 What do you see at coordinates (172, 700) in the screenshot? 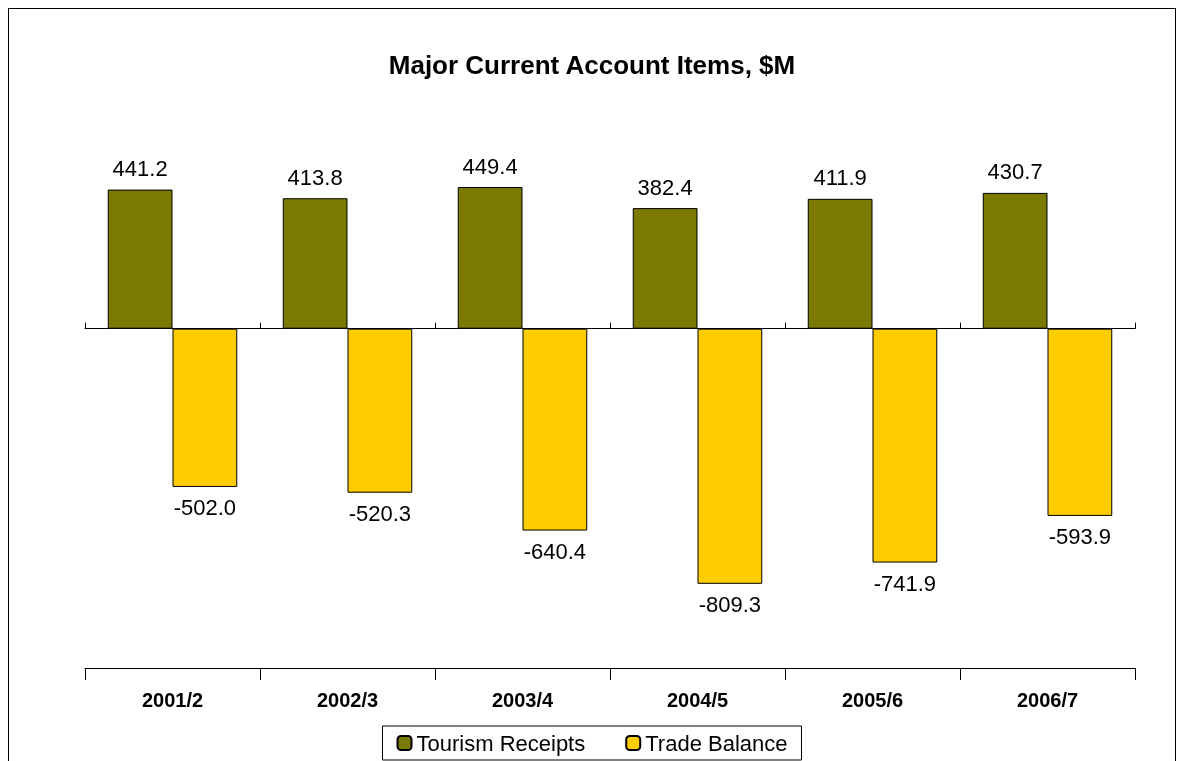
I see `x-tick-label: 2001/2` at bounding box center [172, 700].